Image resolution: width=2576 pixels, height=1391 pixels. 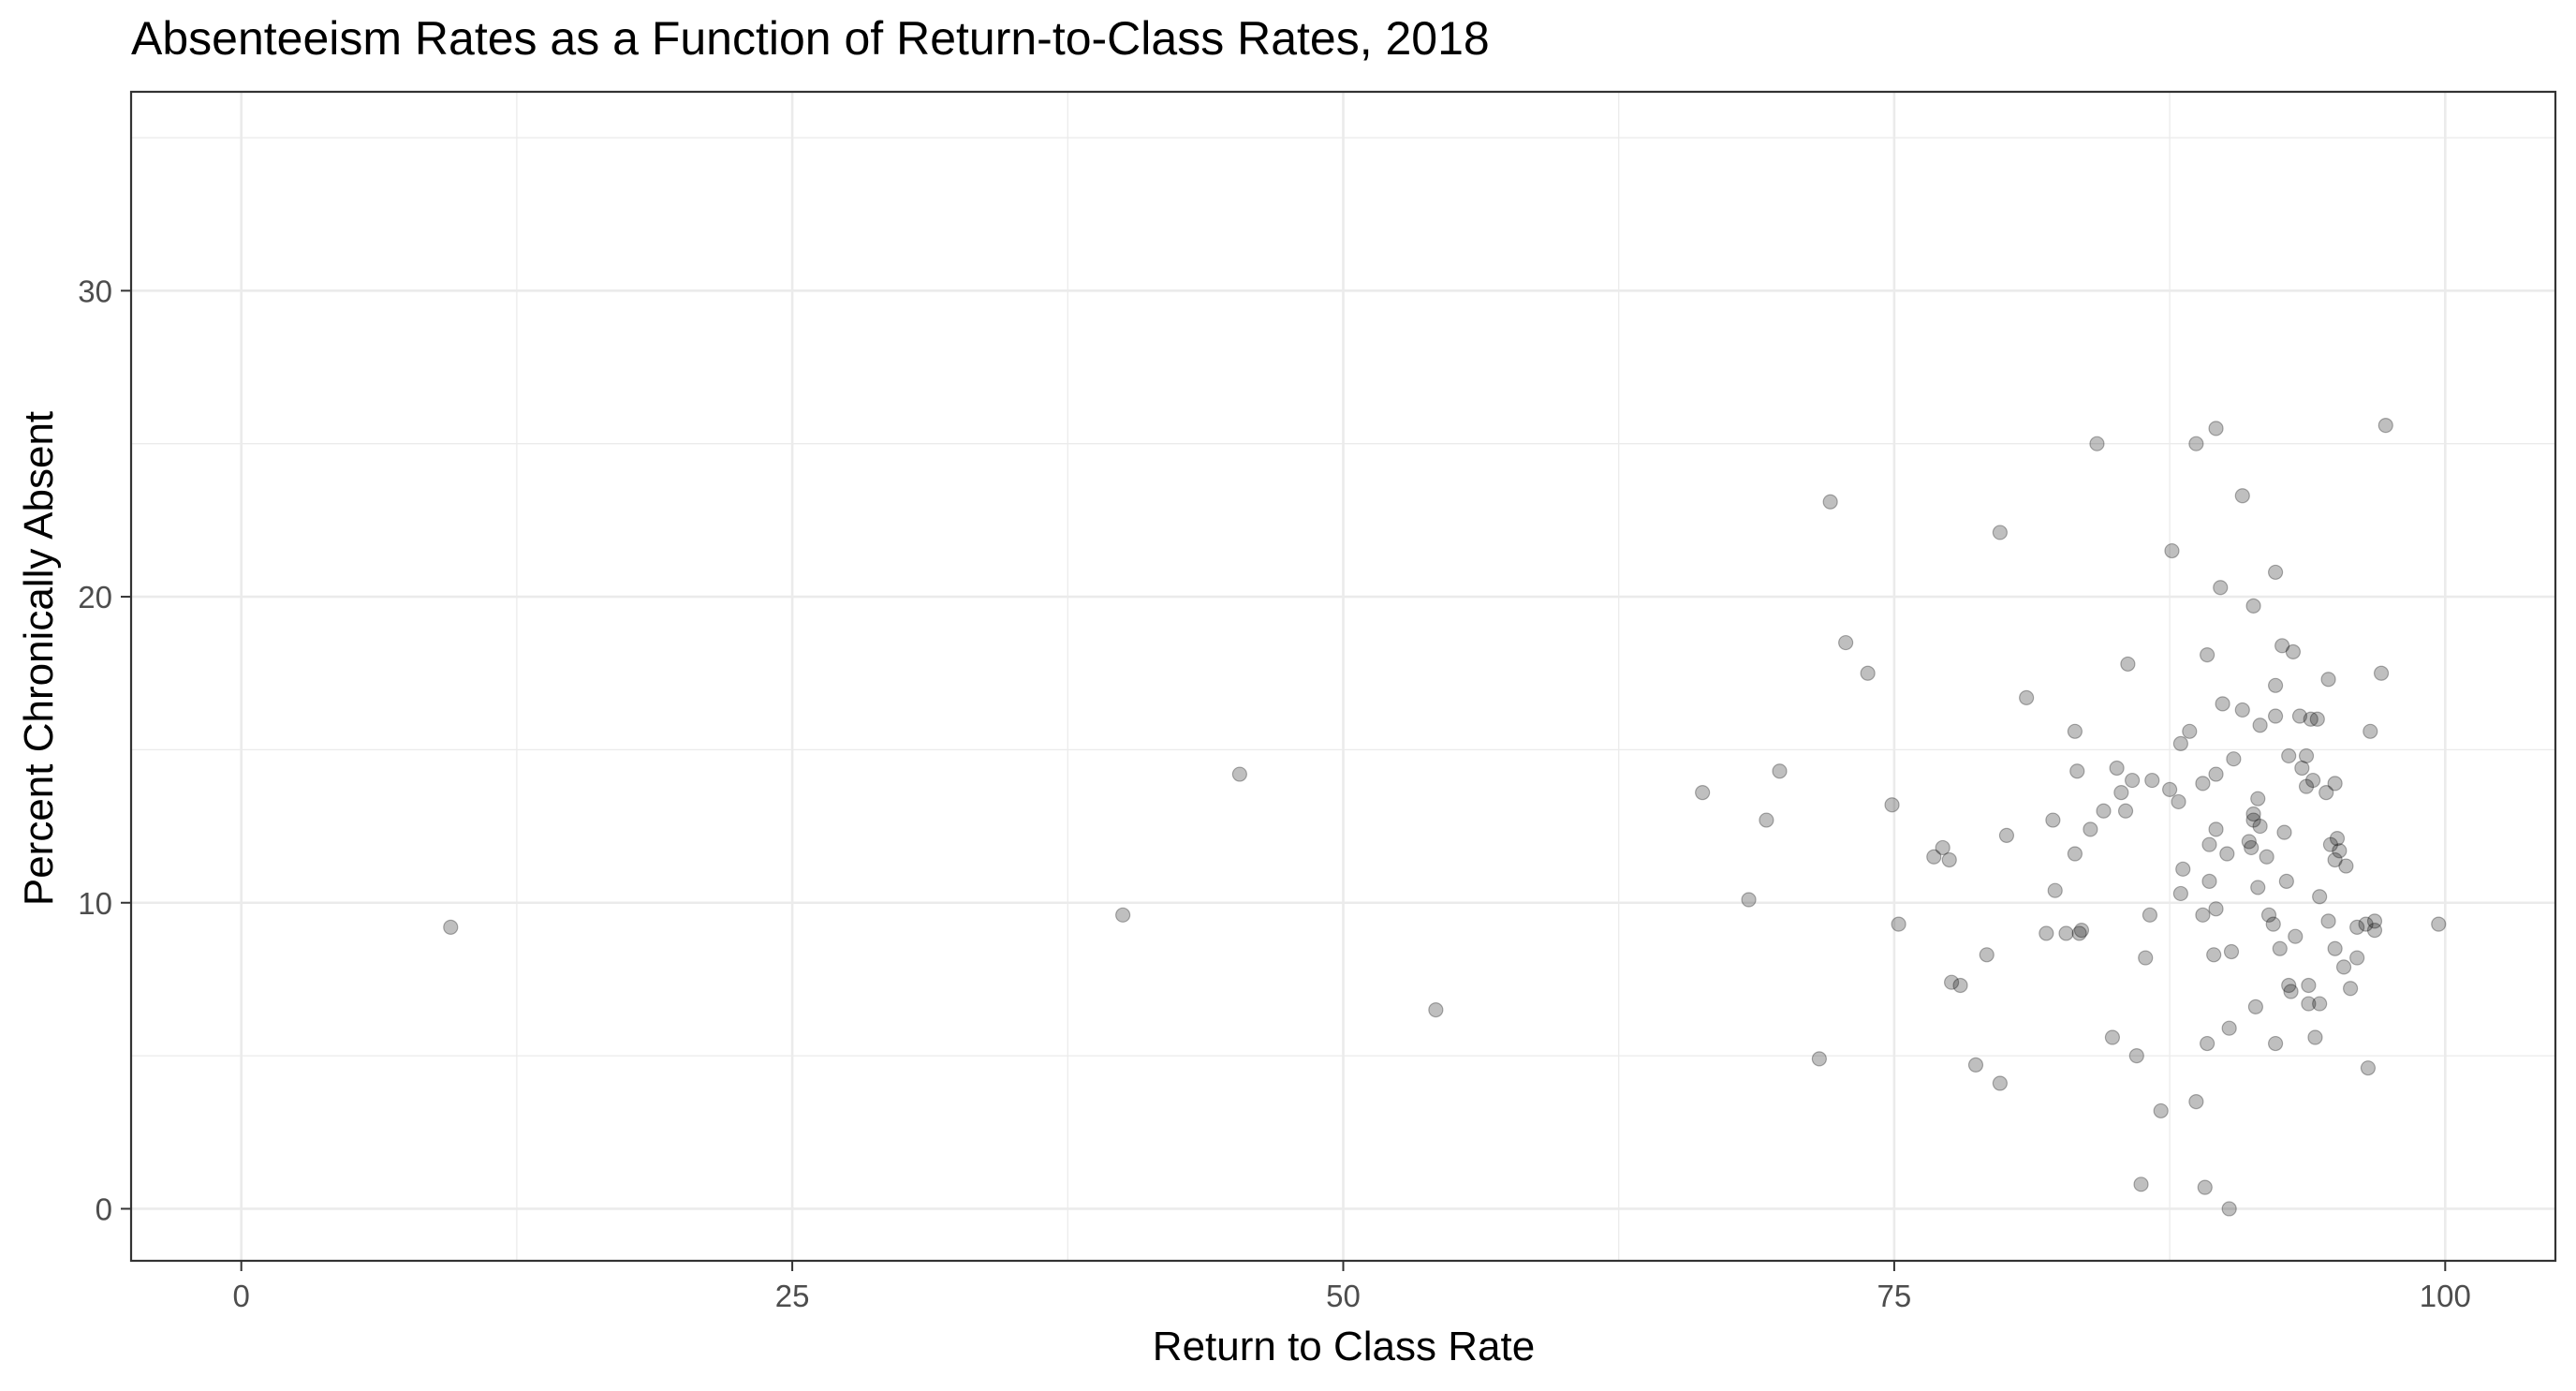 I want to click on x-tick-label: 75, so click(x=1894, y=1296).